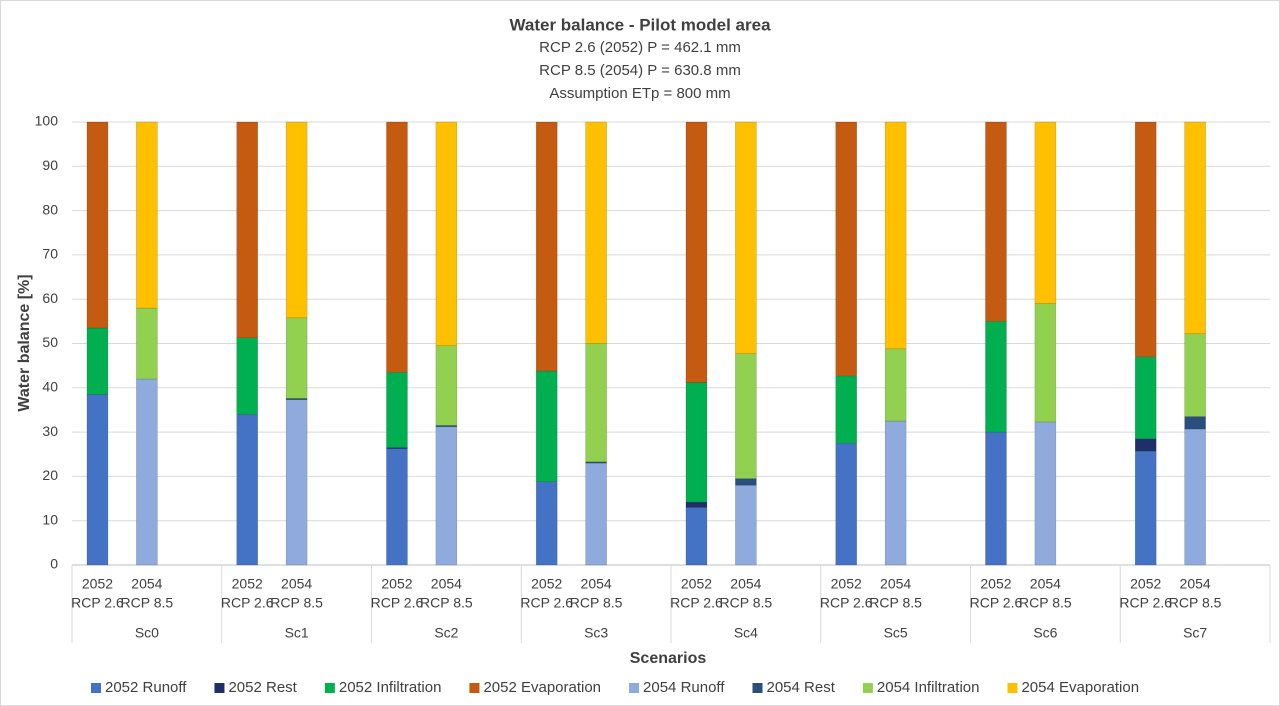 This screenshot has height=706, width=1280. Describe the element at coordinates (928, 687) in the screenshot. I see `legend-label: 2054 Infiltration` at that location.